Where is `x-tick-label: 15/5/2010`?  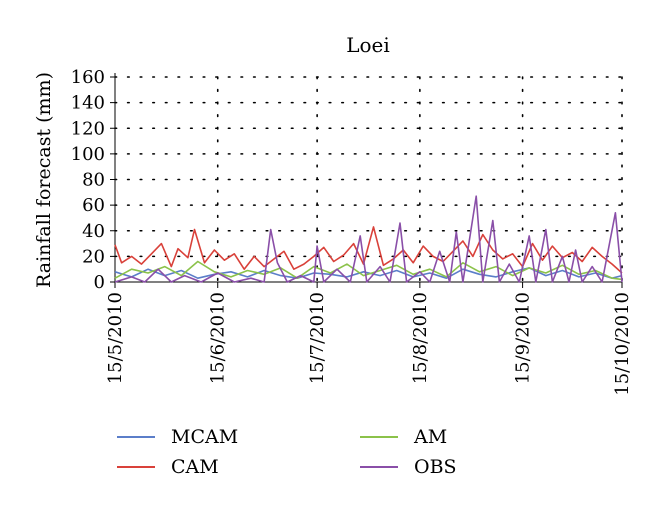 x-tick-label: 15/5/2010 is located at coordinates (115, 338).